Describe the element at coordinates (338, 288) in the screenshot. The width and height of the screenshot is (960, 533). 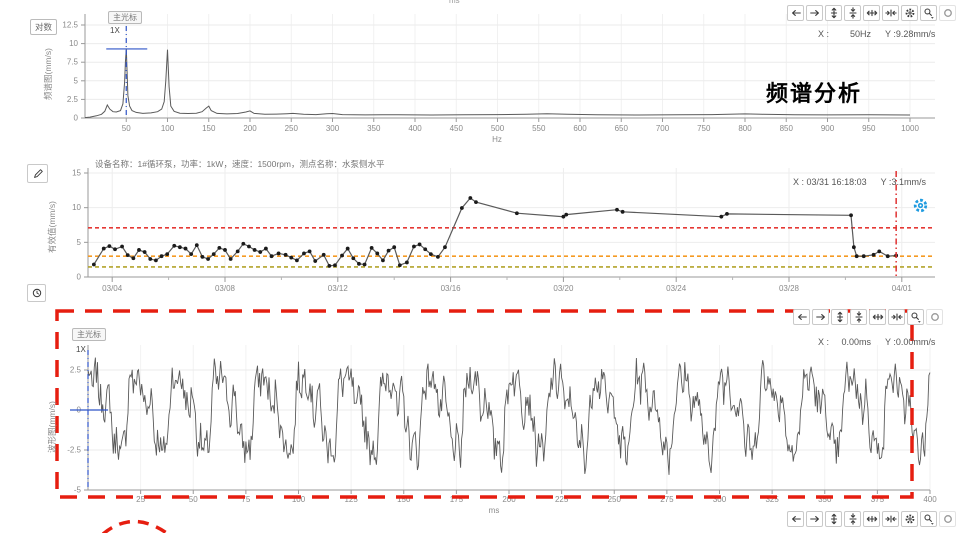
I see `svg-text: 03/12` at that location.